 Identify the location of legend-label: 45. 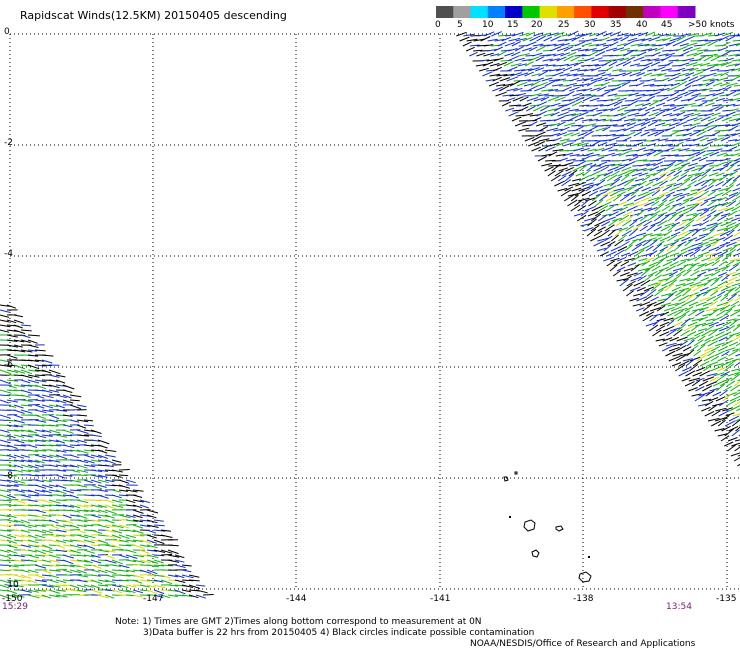
(667, 25).